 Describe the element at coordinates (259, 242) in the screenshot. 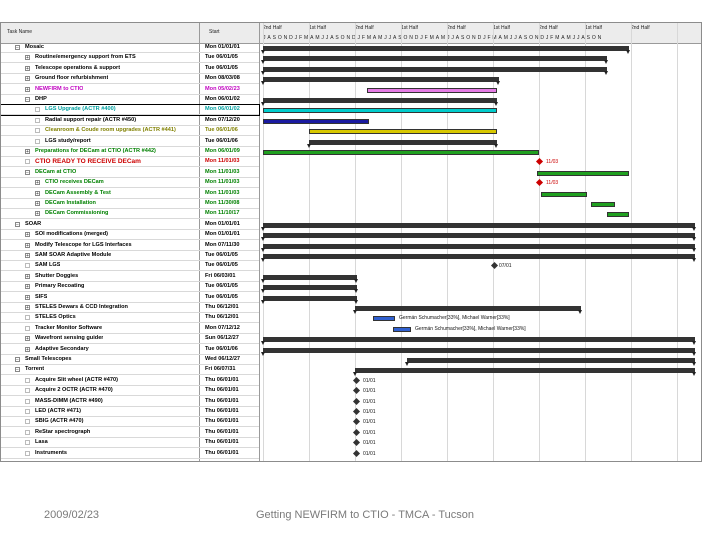

I see `table-chart-divider` at that location.